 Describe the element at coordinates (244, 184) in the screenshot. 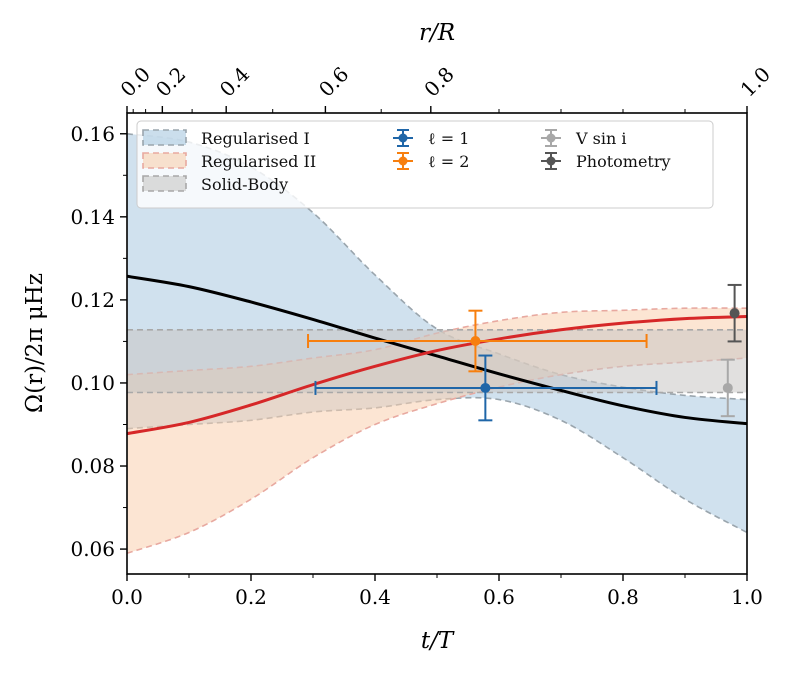

I see `legend-label: Solid-Body` at that location.